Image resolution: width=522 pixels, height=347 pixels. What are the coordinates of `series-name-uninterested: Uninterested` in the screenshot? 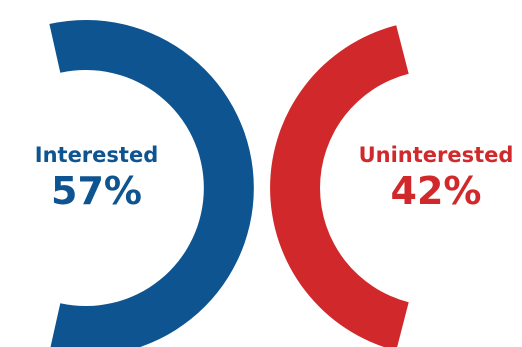 It's located at (436, 155).